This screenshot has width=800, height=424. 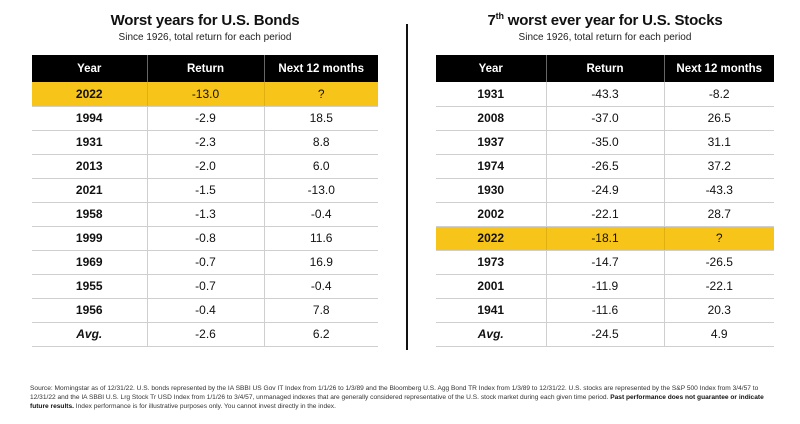 I want to click on return-cell: -26.5, so click(x=605, y=166).